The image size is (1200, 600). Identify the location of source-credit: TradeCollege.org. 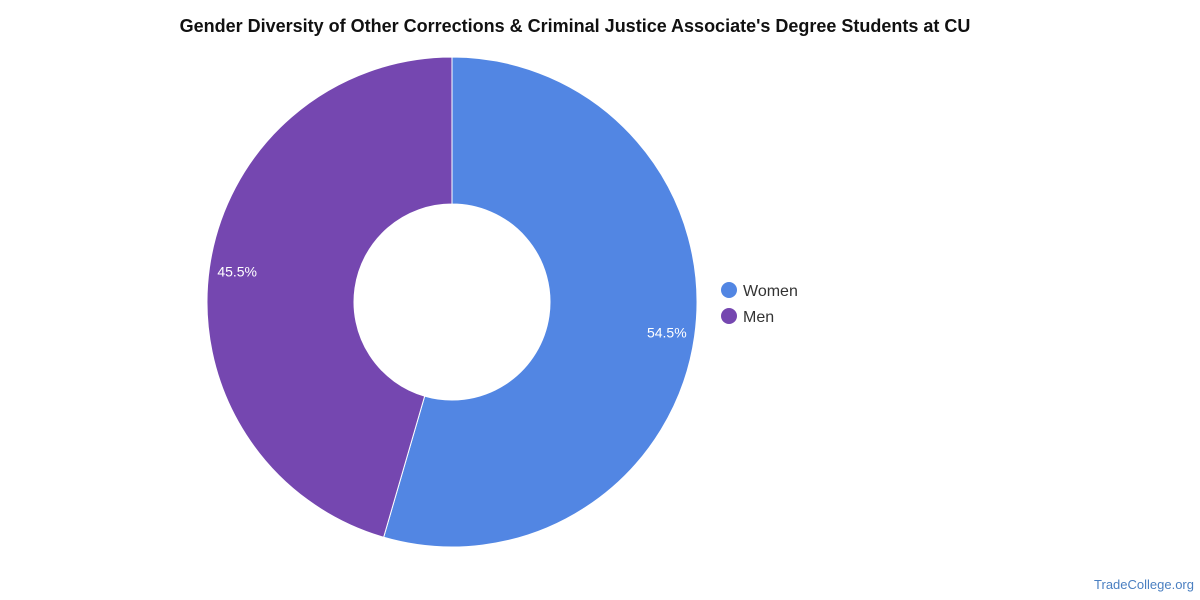
(1144, 584).